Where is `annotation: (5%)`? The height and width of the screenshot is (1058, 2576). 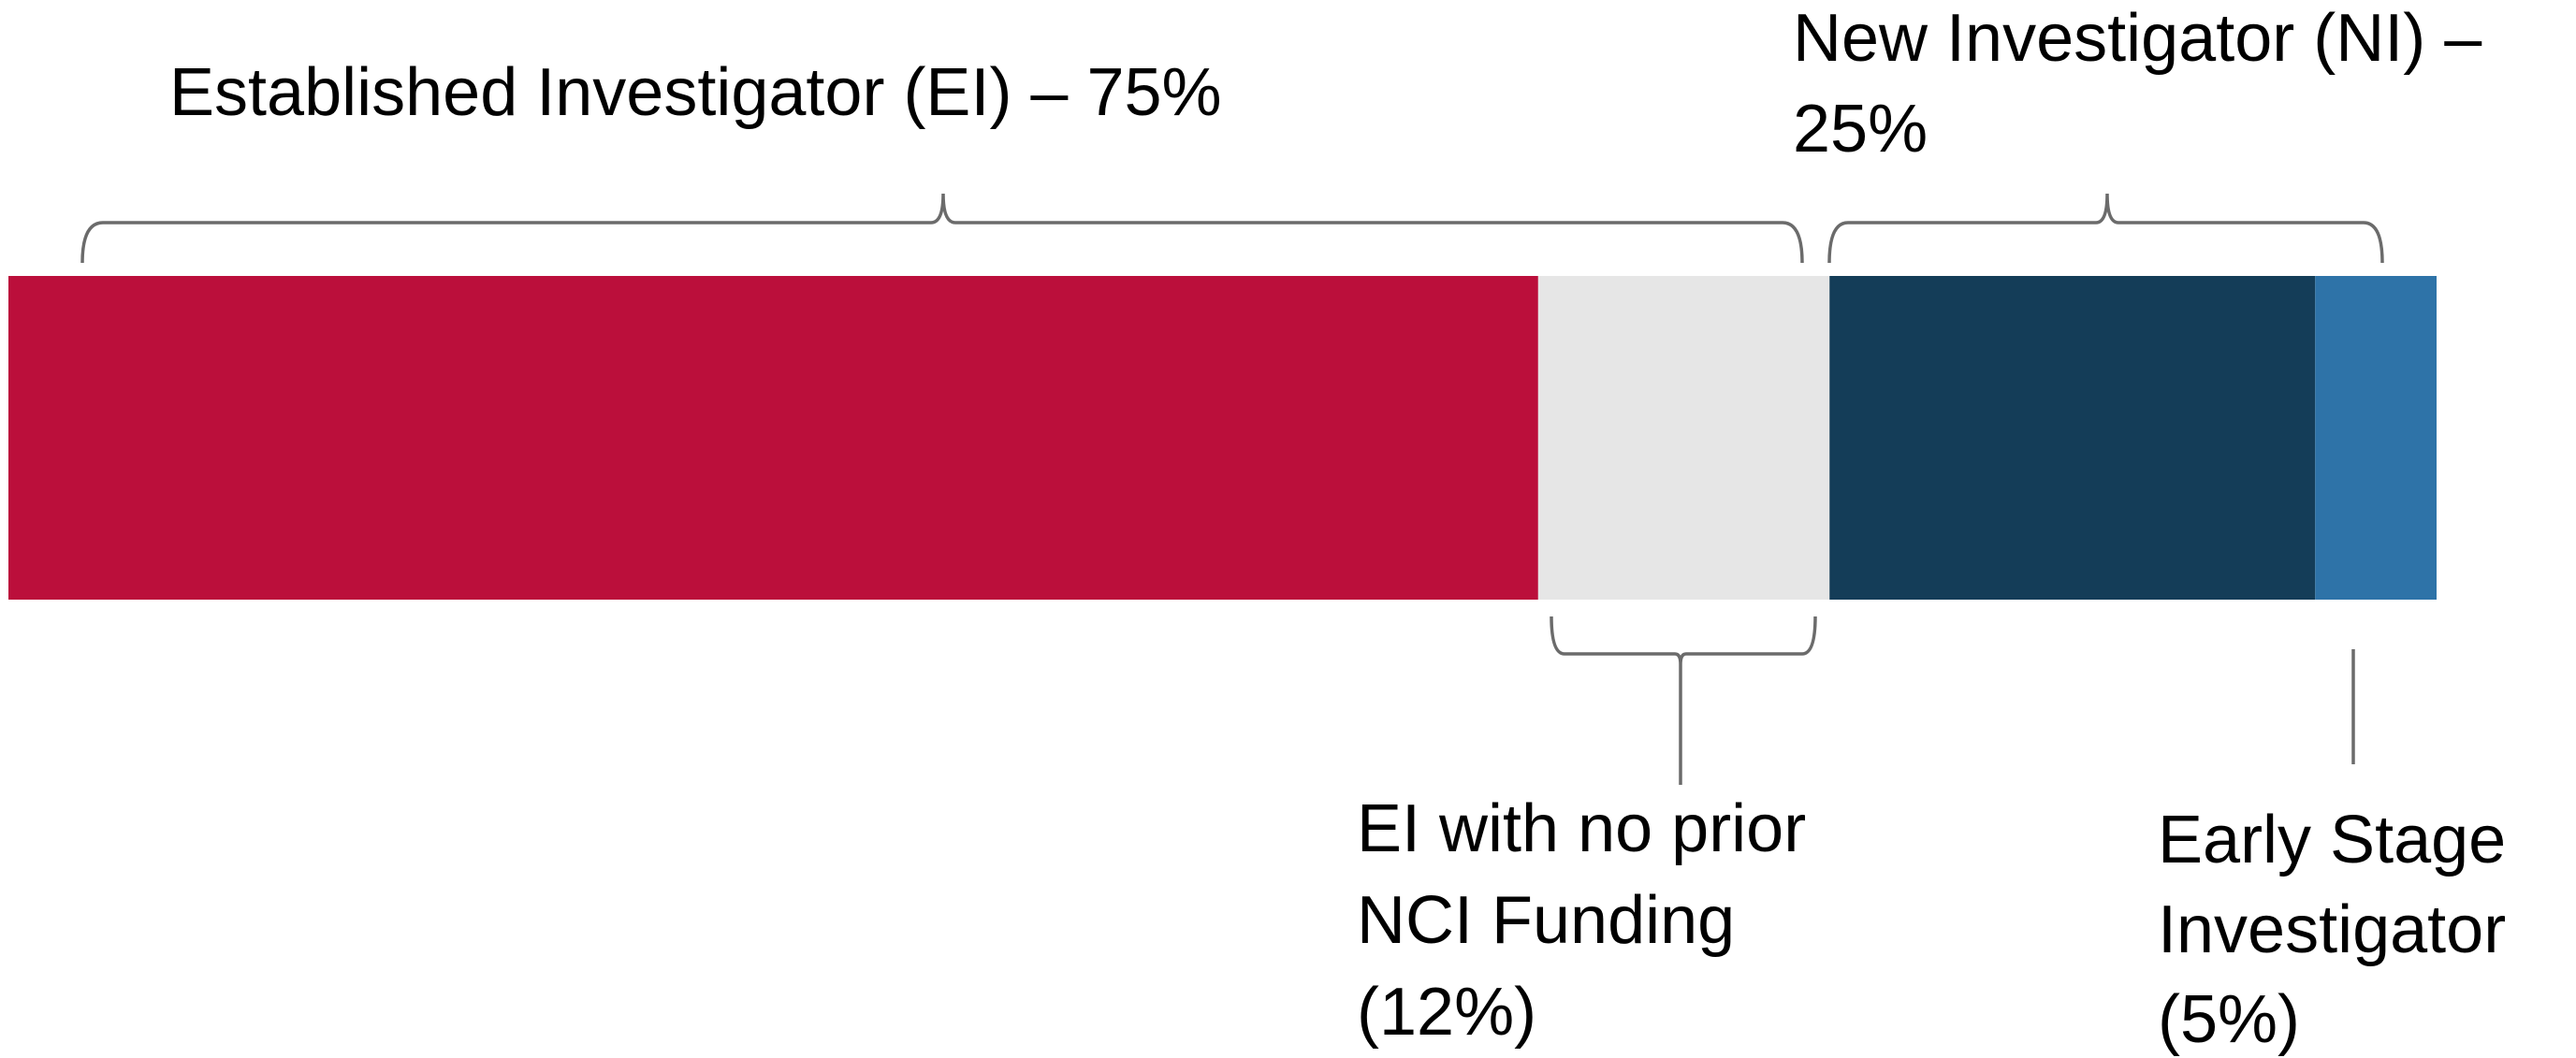 annotation: (5%) is located at coordinates (2229, 1020).